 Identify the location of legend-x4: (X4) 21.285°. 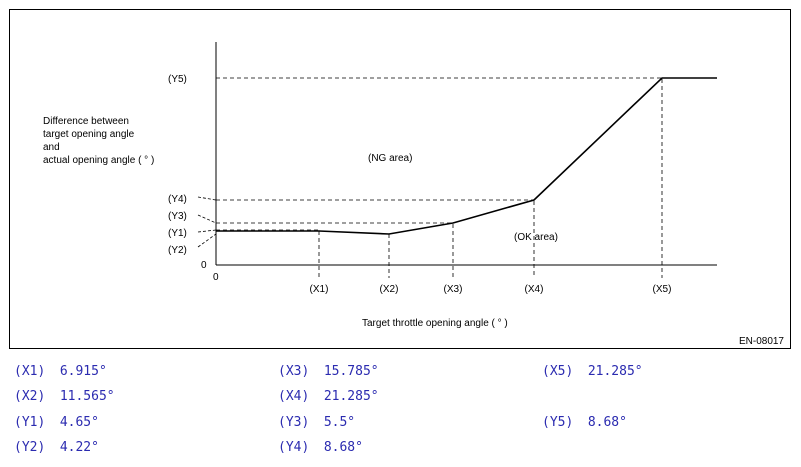
(328, 396).